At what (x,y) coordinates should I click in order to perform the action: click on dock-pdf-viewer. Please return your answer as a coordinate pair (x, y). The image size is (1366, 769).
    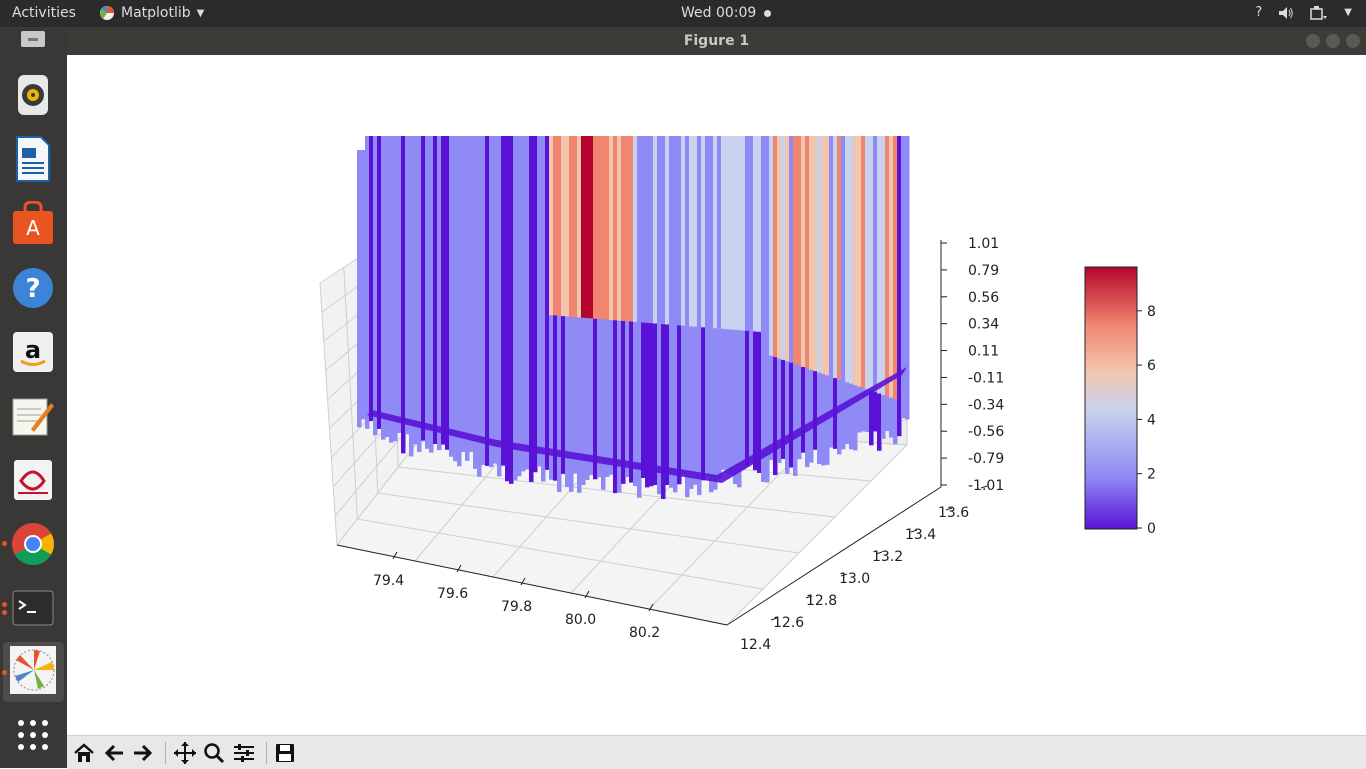
    Looking at the image, I should click on (33, 480).